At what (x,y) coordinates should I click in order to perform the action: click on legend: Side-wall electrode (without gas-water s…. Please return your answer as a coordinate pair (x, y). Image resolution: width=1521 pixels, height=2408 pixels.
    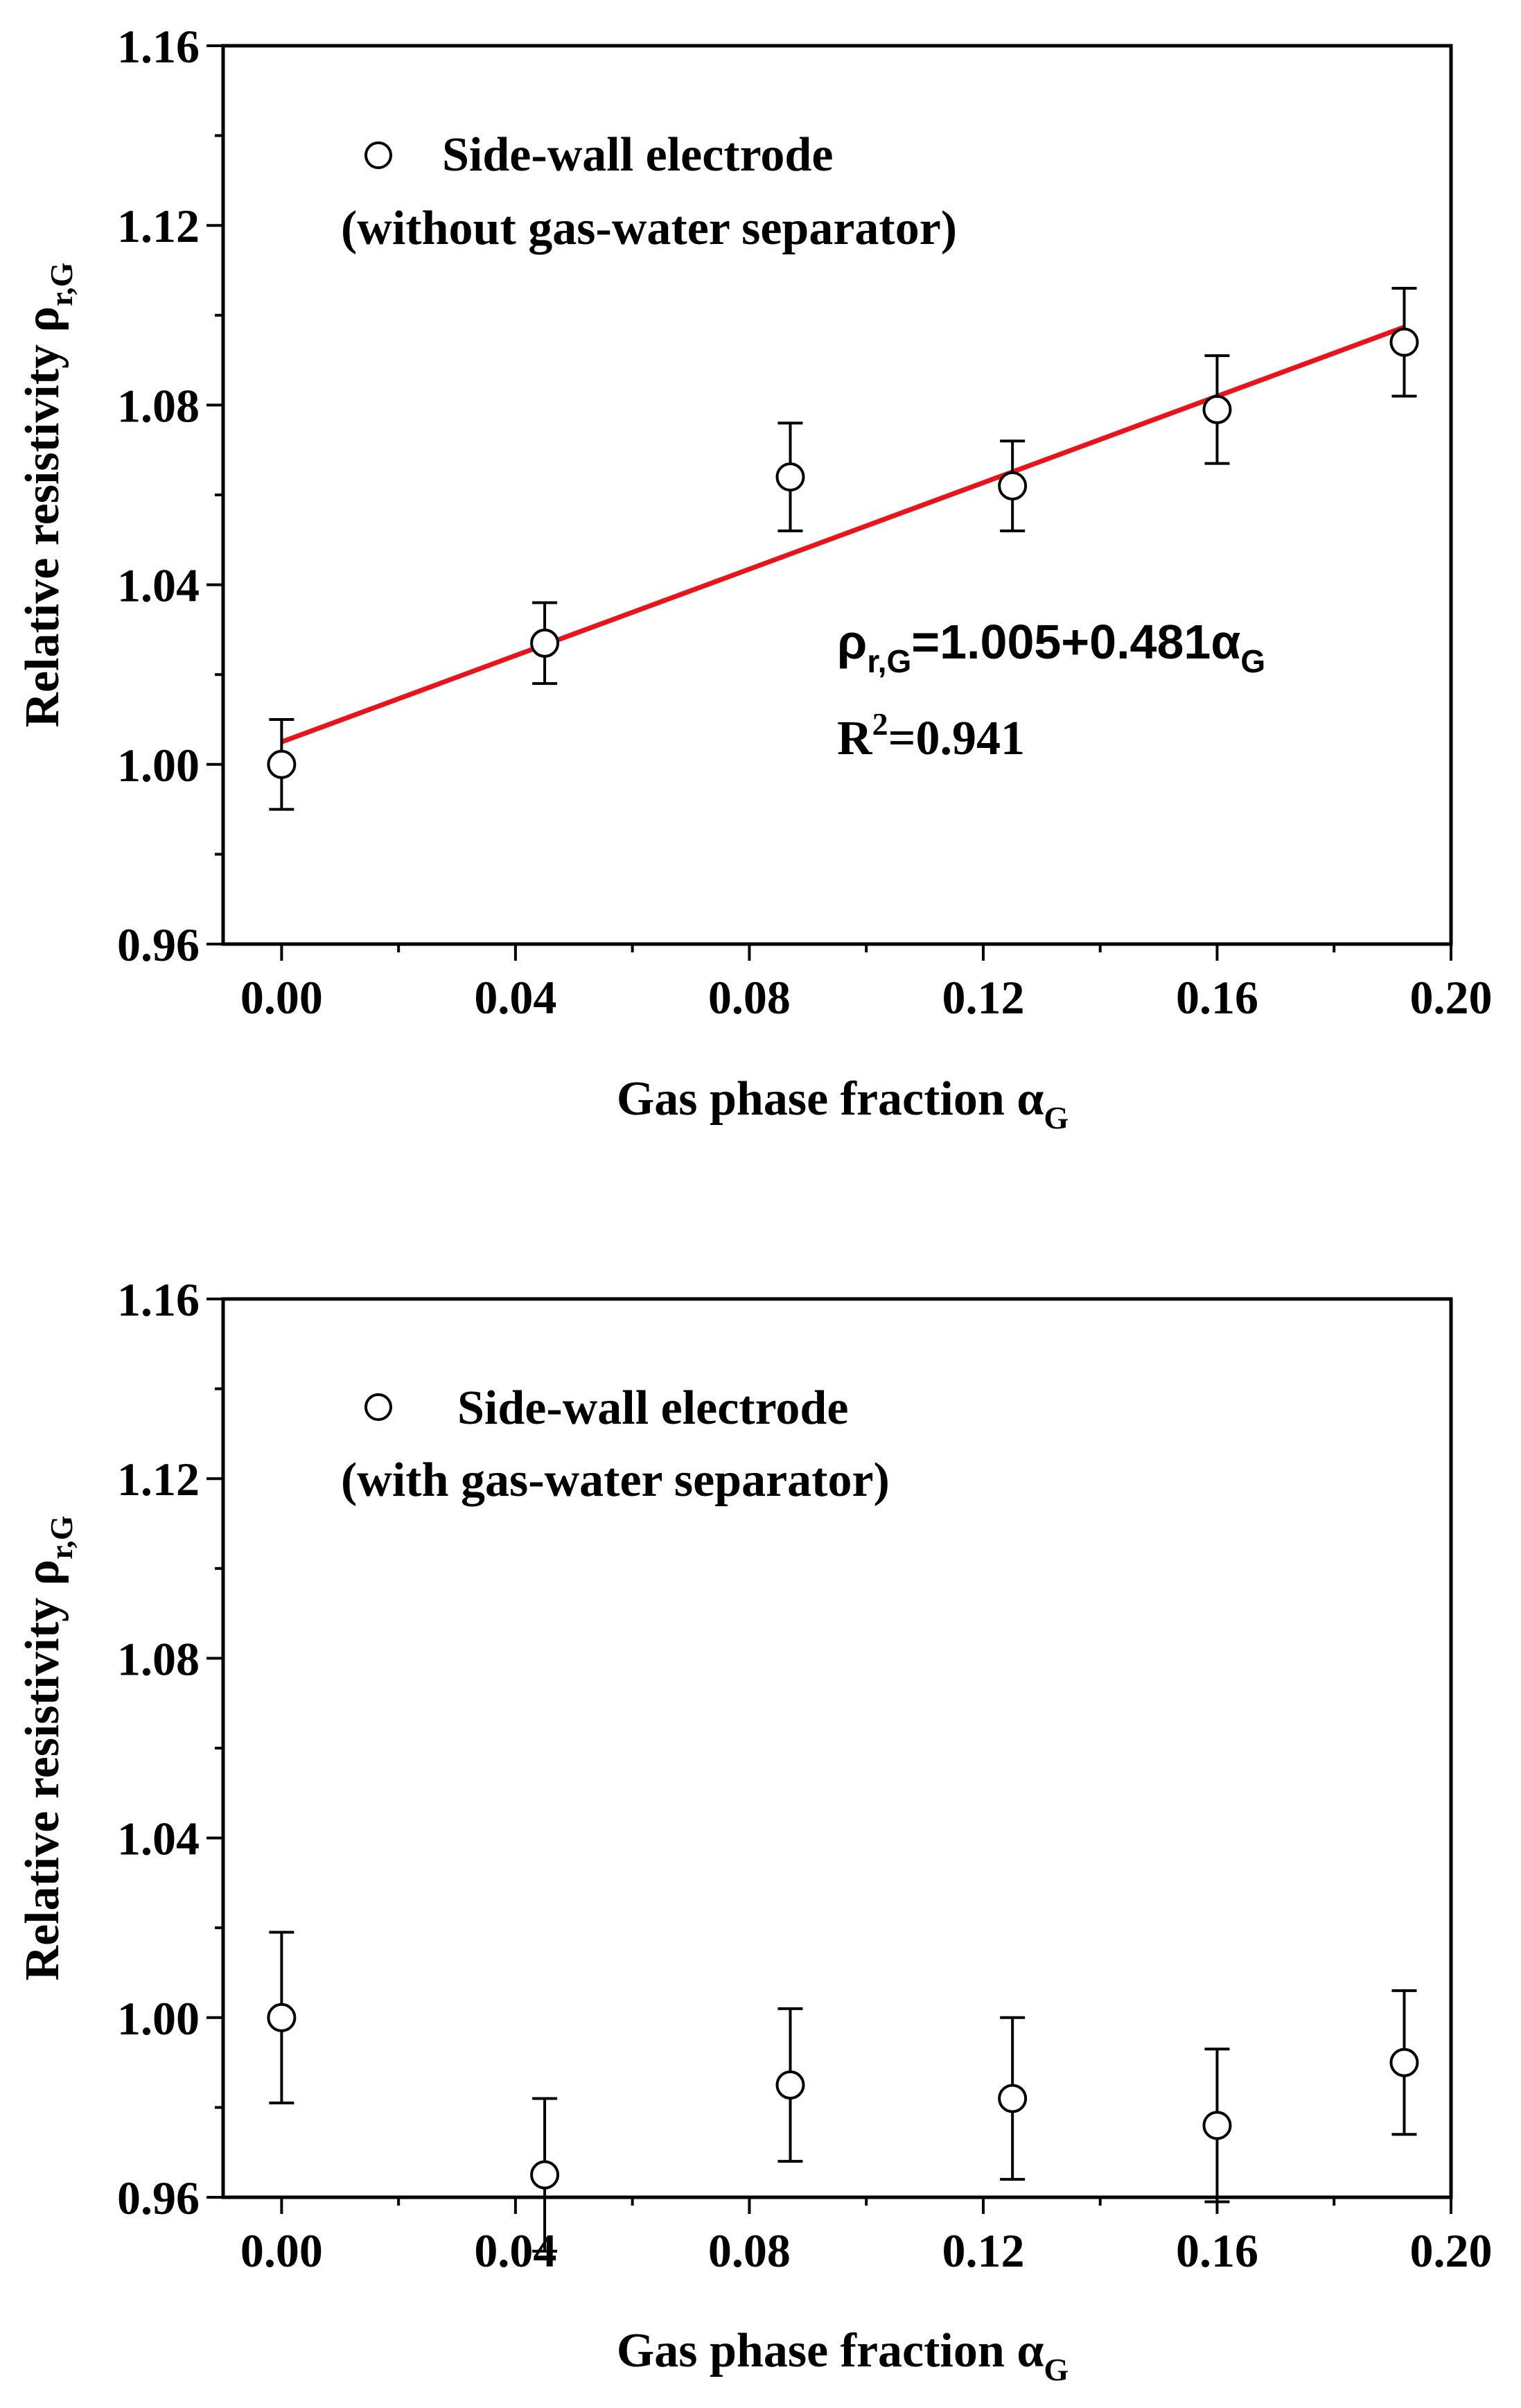
    Looking at the image, I should click on (649, 191).